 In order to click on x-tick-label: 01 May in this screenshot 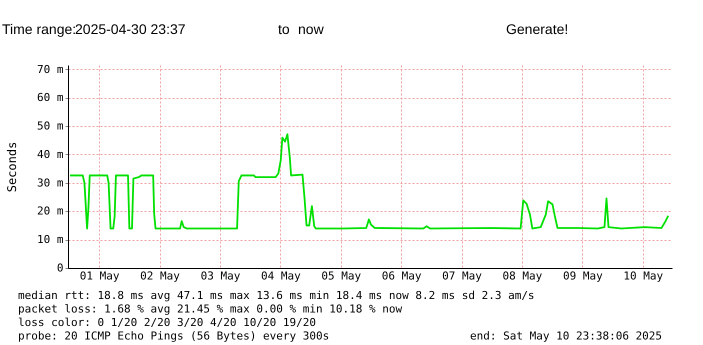, I will do `click(100, 276)`.